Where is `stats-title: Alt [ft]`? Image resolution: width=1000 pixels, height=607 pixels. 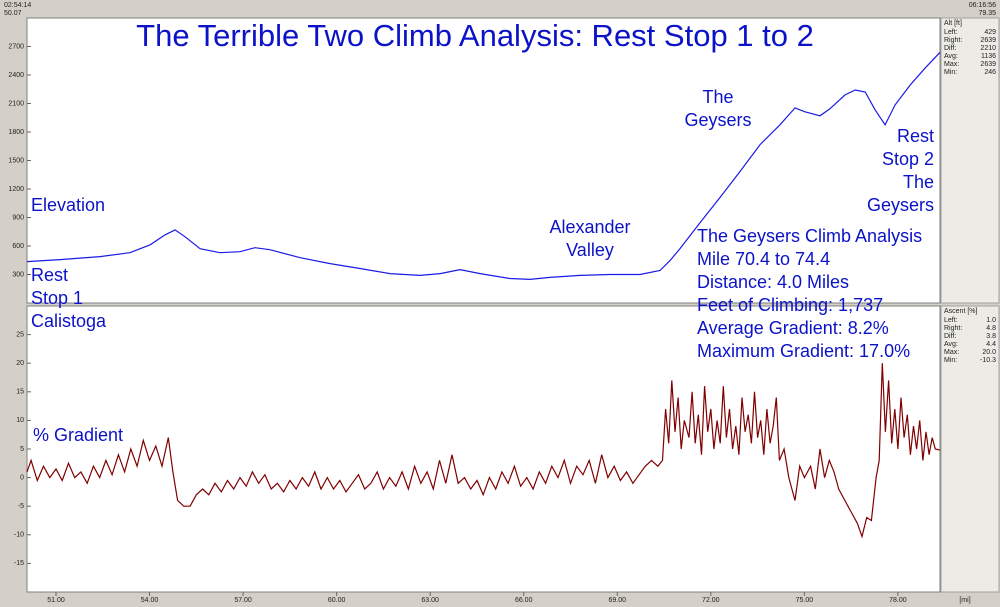
stats-title: Alt [ft] is located at coordinates (953, 23).